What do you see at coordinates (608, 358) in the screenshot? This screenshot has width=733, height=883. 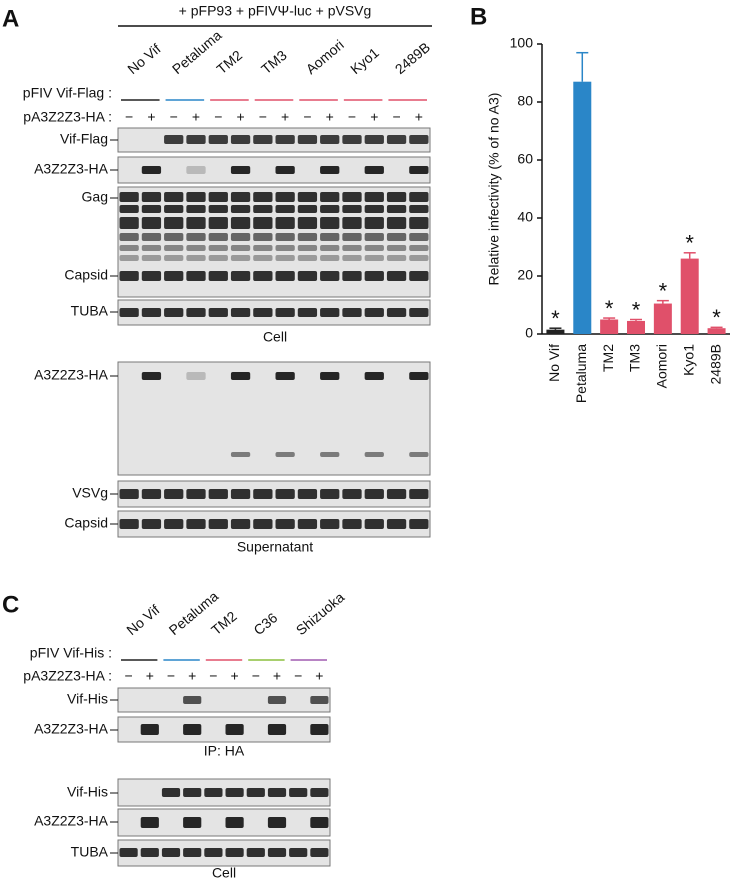 I see `x-tick-label: TM2` at bounding box center [608, 358].